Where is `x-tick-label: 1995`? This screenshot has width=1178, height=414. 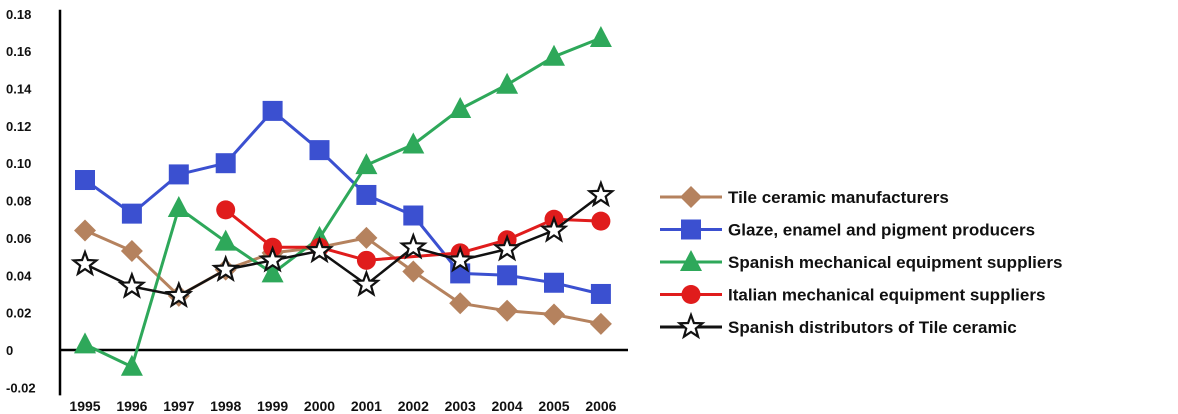
x-tick-label: 1995 is located at coordinates (84, 406).